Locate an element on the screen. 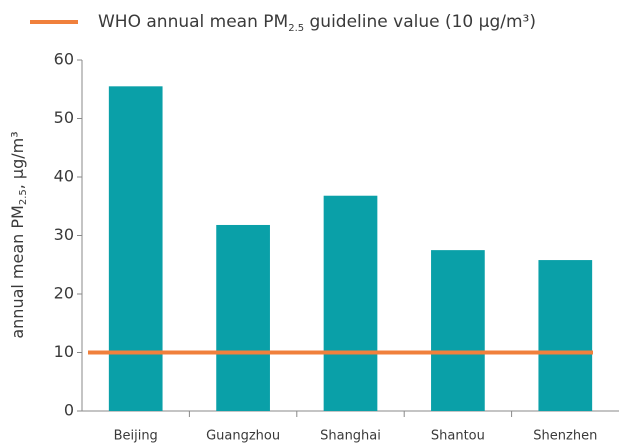  y-tick-label: 60 is located at coordinates (64, 59).